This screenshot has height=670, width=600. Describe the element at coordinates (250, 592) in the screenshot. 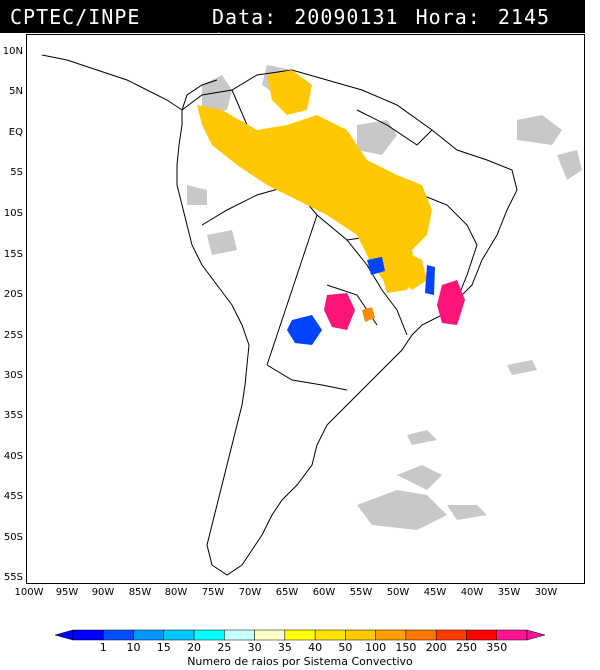

I see `lon-label: 70W` at that location.